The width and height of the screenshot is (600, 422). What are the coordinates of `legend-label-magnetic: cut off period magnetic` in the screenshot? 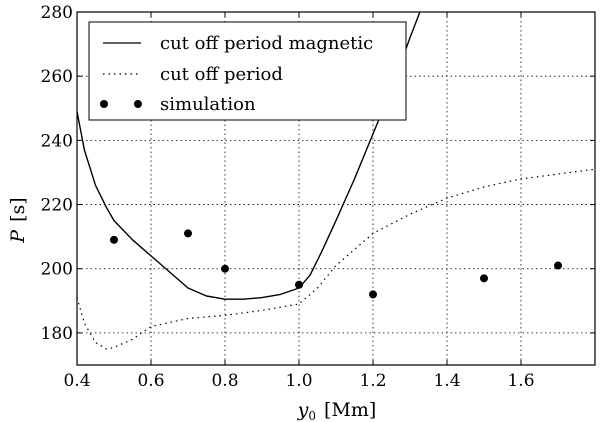 It's located at (266, 43).